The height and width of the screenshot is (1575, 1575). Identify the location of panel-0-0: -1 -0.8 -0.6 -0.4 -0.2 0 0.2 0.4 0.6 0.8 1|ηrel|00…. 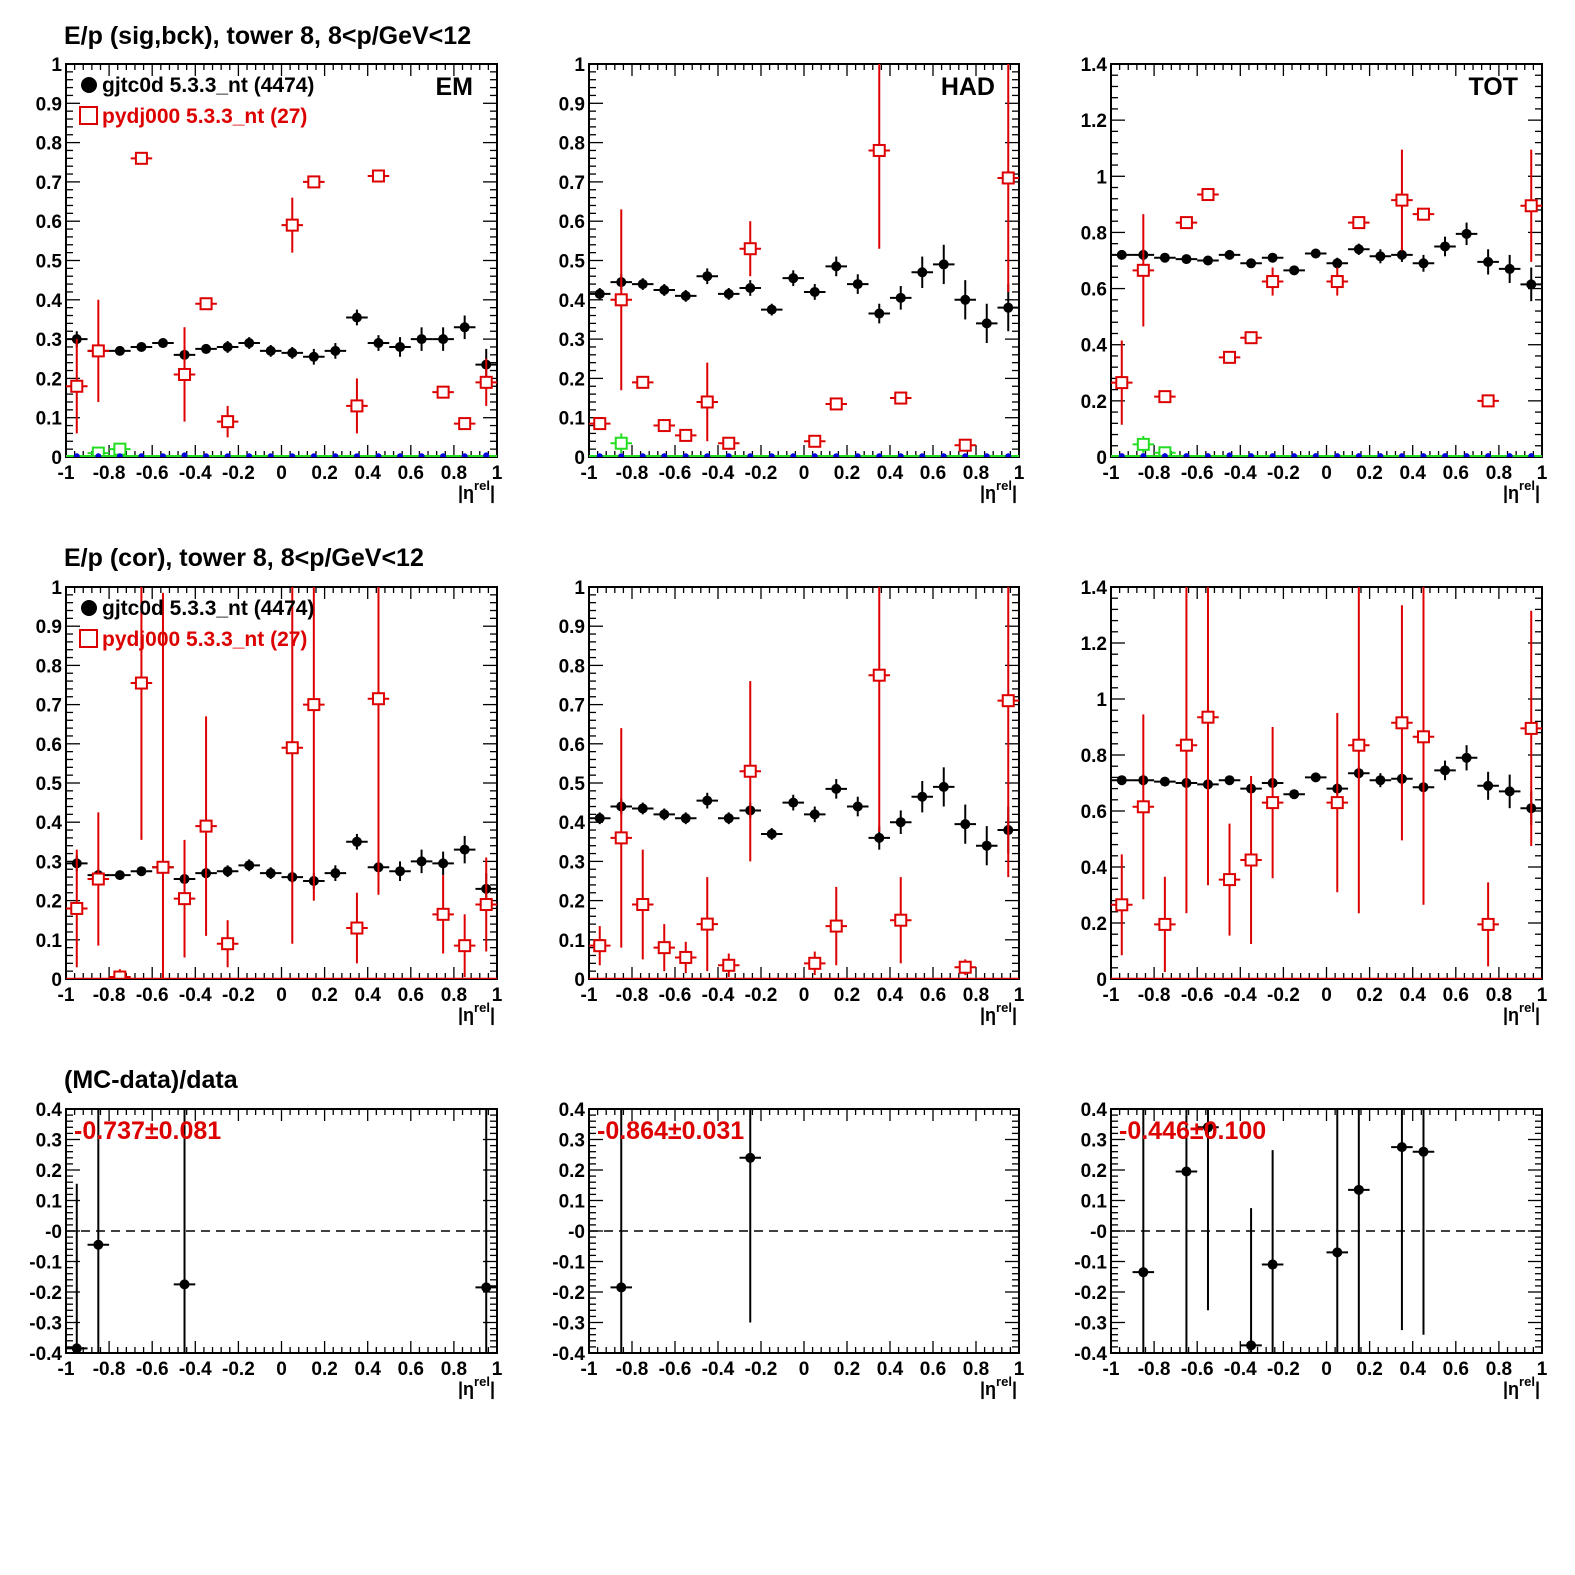
(269, 279).